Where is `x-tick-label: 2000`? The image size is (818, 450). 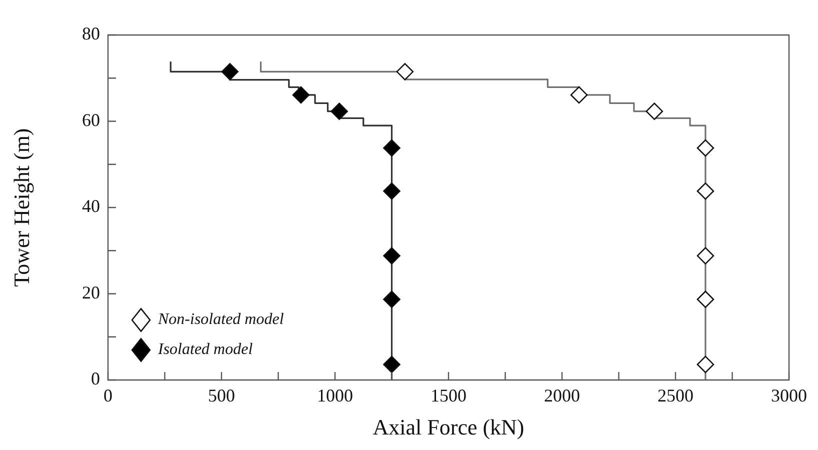
x-tick-label: 2000 is located at coordinates (562, 396).